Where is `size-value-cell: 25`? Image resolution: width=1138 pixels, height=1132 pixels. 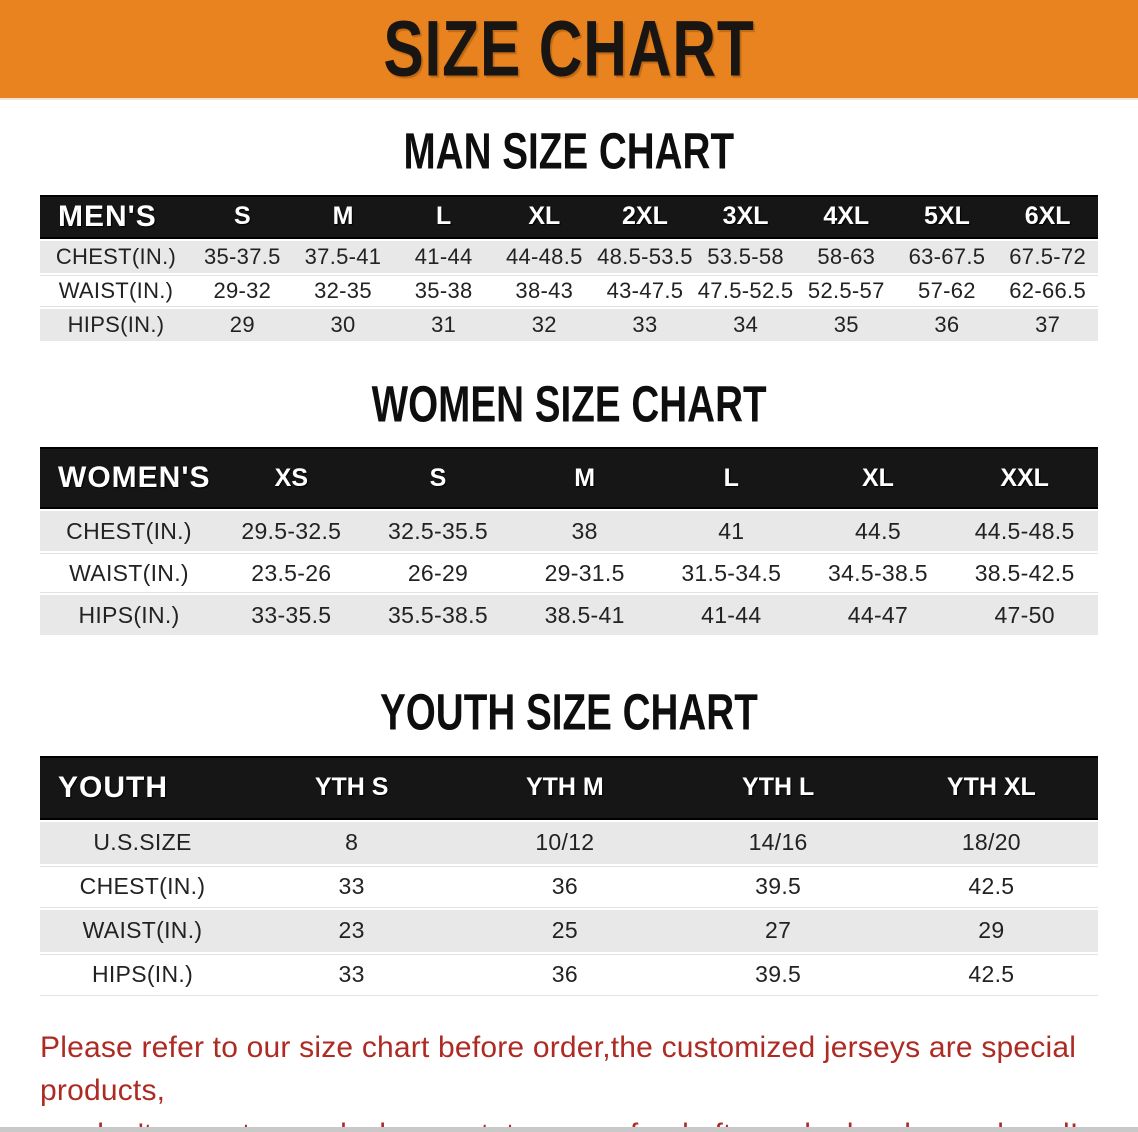
size-value-cell: 25 is located at coordinates (565, 930).